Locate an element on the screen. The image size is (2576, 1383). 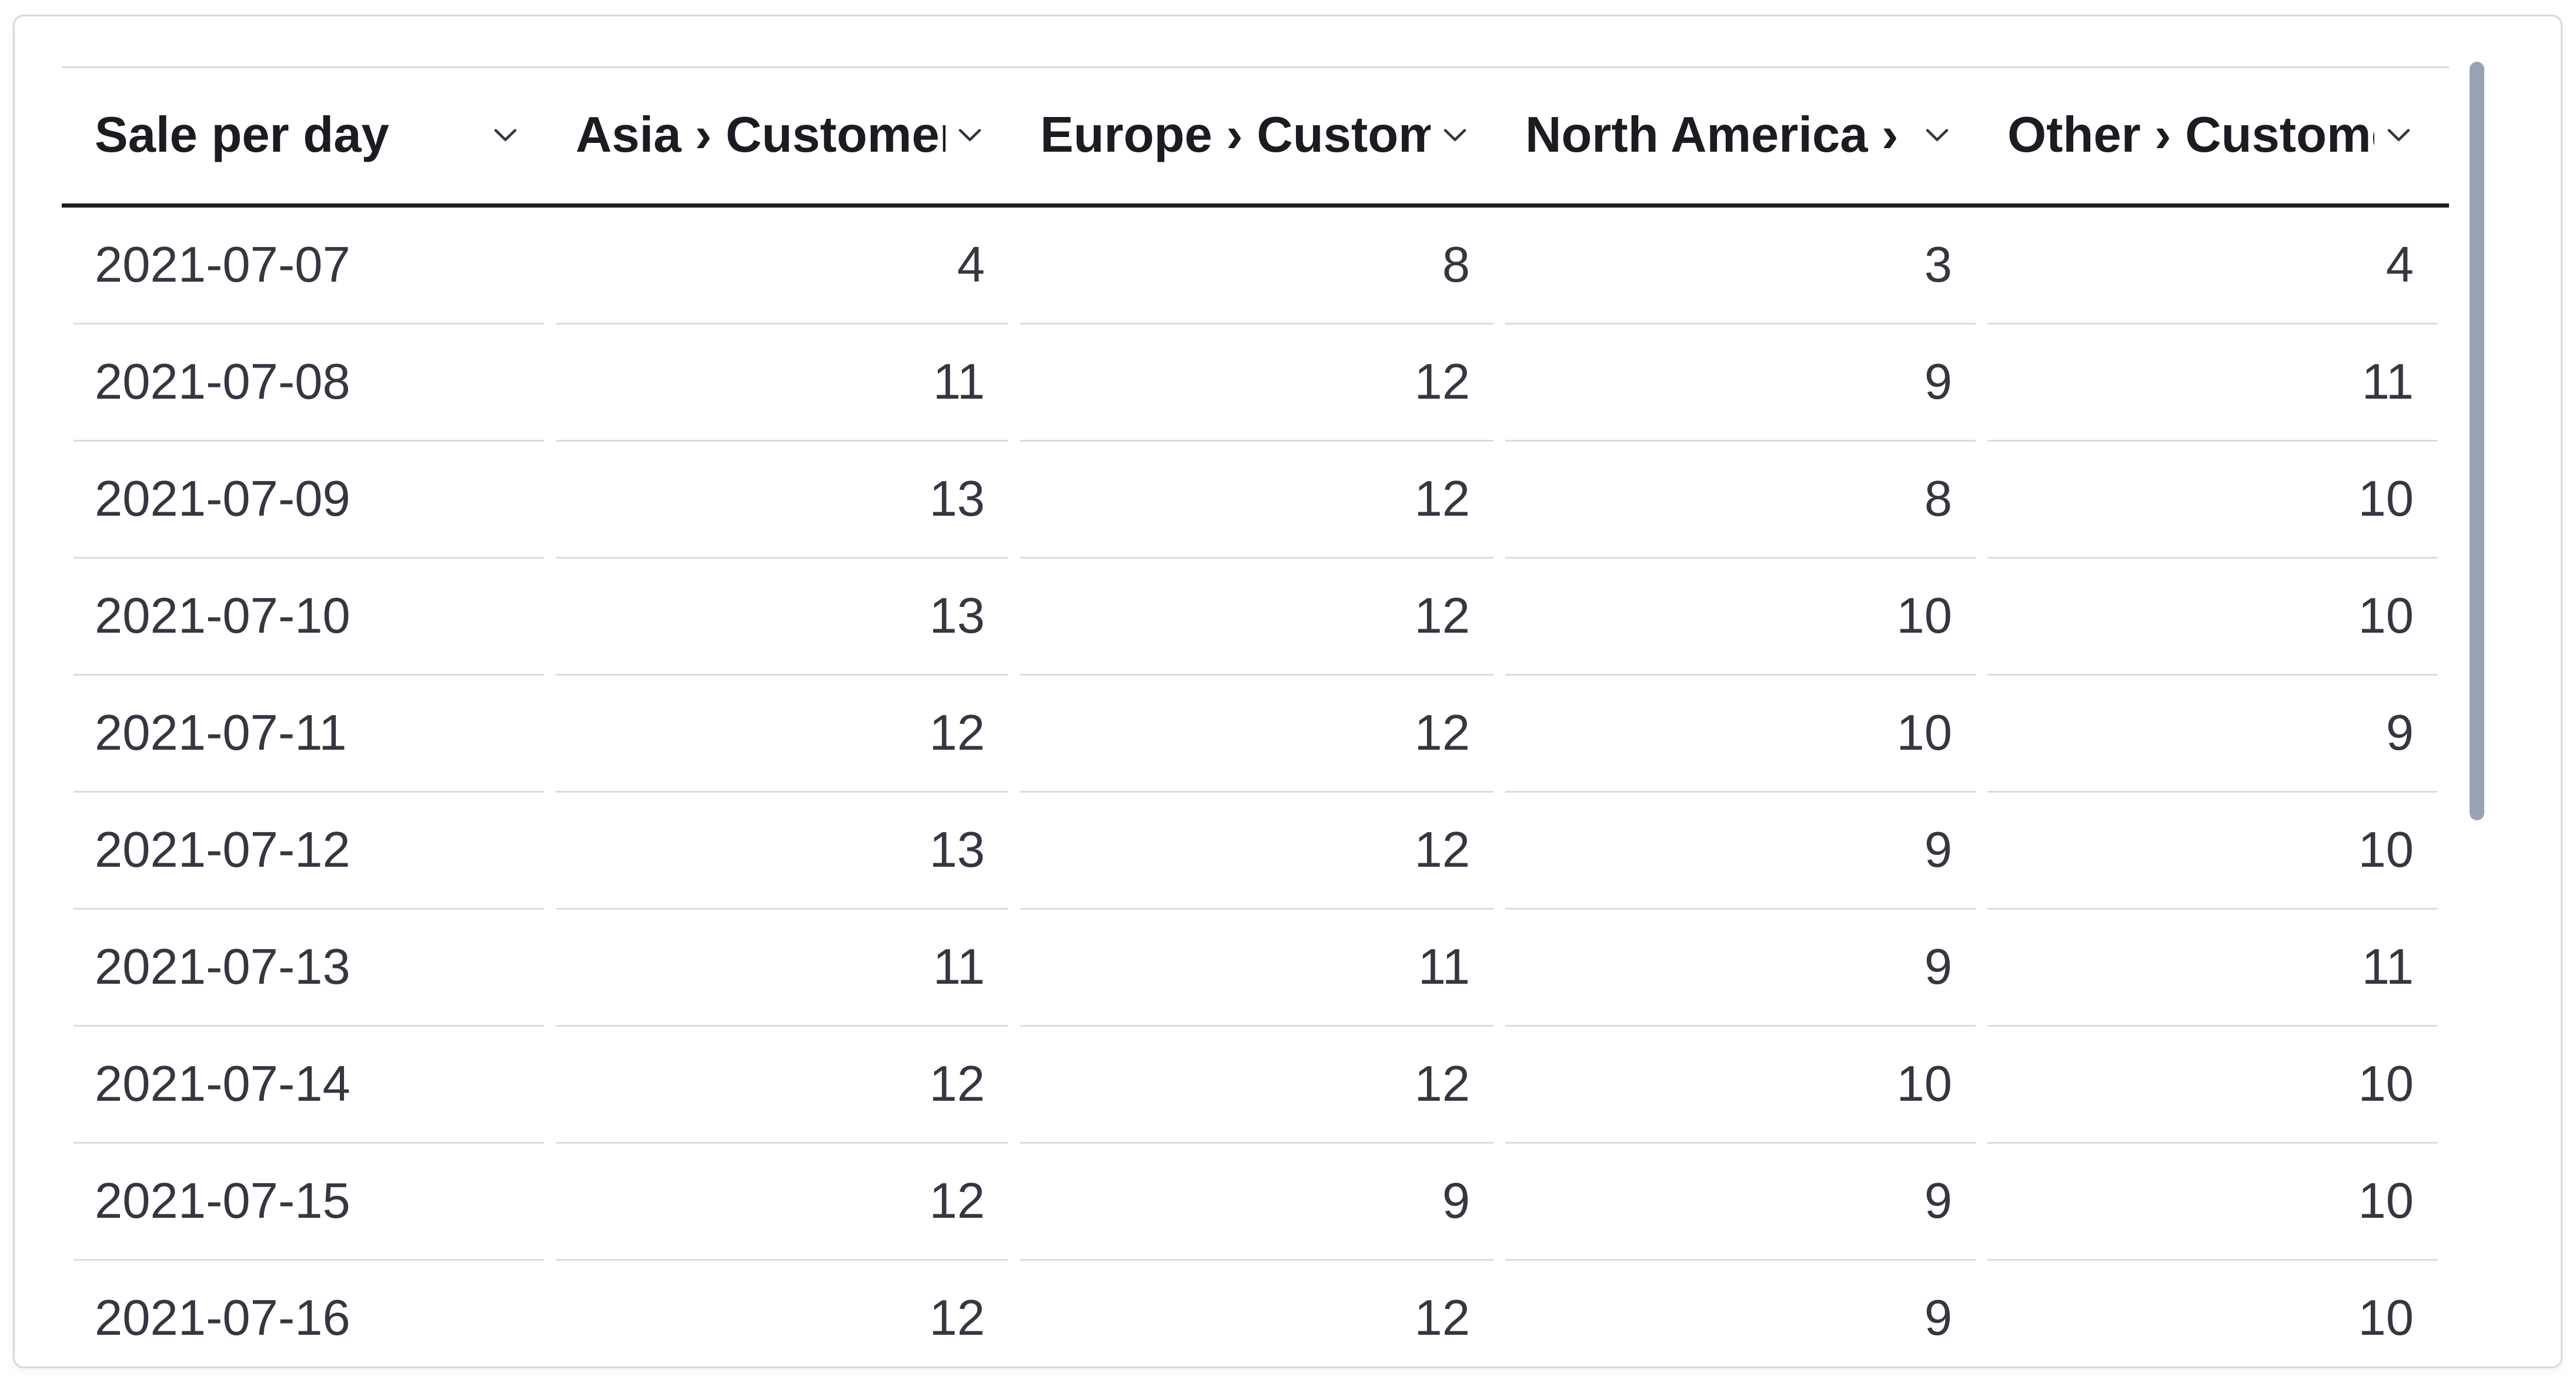
table-row: 2021-07-10 13 12 10 10 is located at coordinates (1255, 617).